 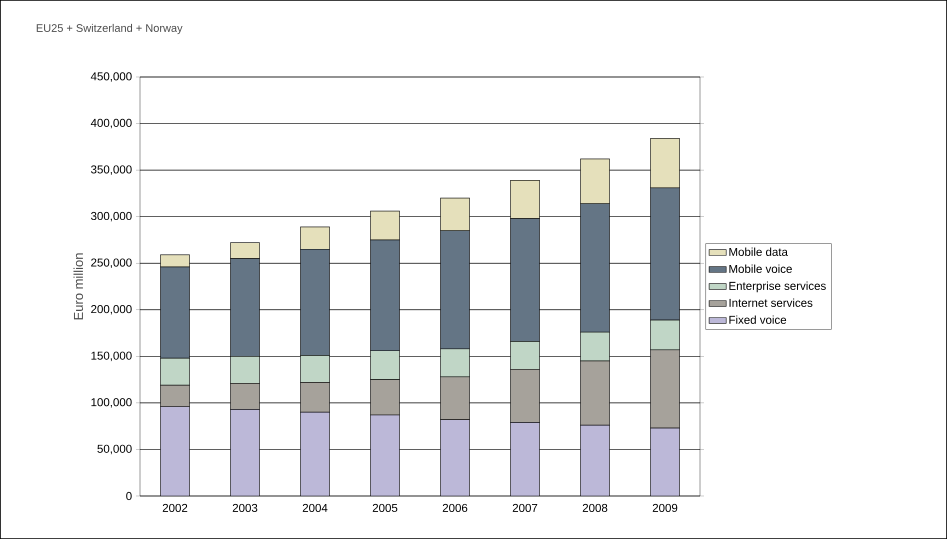 I want to click on x-tick-label: 2005, so click(x=385, y=508).